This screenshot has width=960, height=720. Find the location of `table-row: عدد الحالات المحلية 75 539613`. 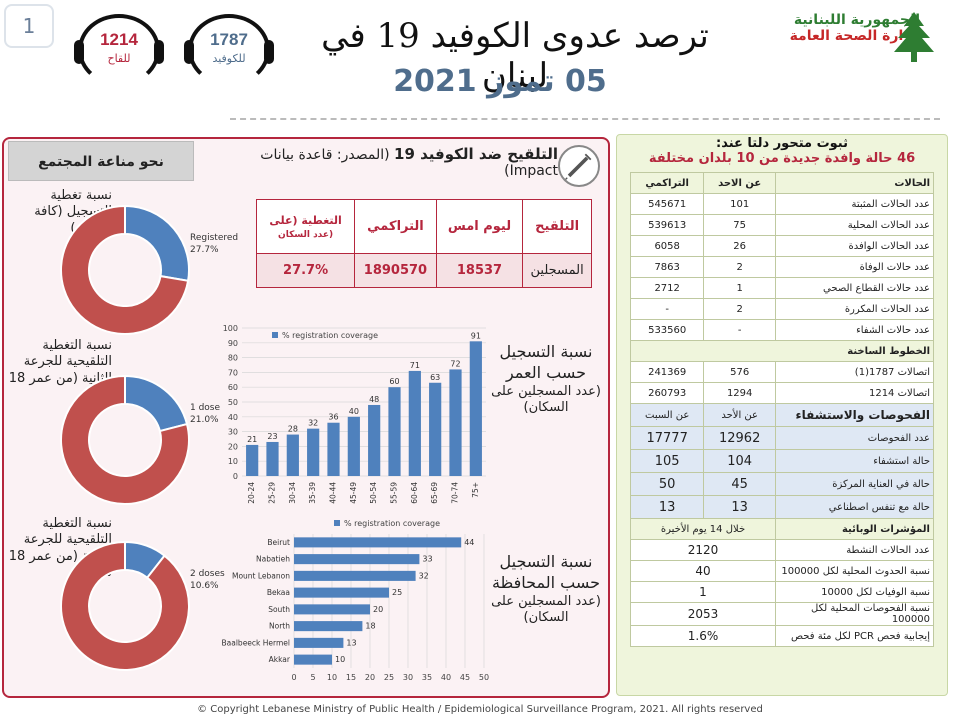

table-row: عدد الحالات المحلية 75 539613 is located at coordinates (781, 225).